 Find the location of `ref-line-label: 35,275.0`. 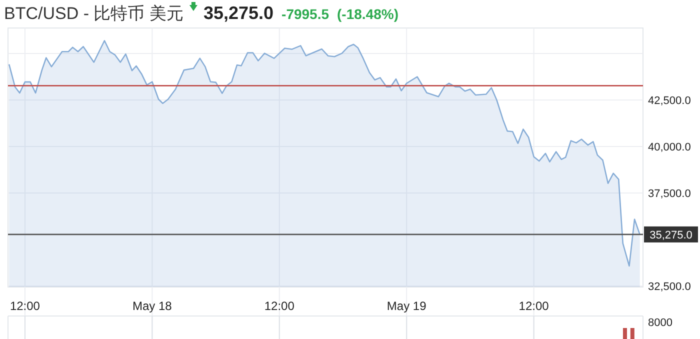

ref-line-label: 35,275.0 is located at coordinates (671, 235).